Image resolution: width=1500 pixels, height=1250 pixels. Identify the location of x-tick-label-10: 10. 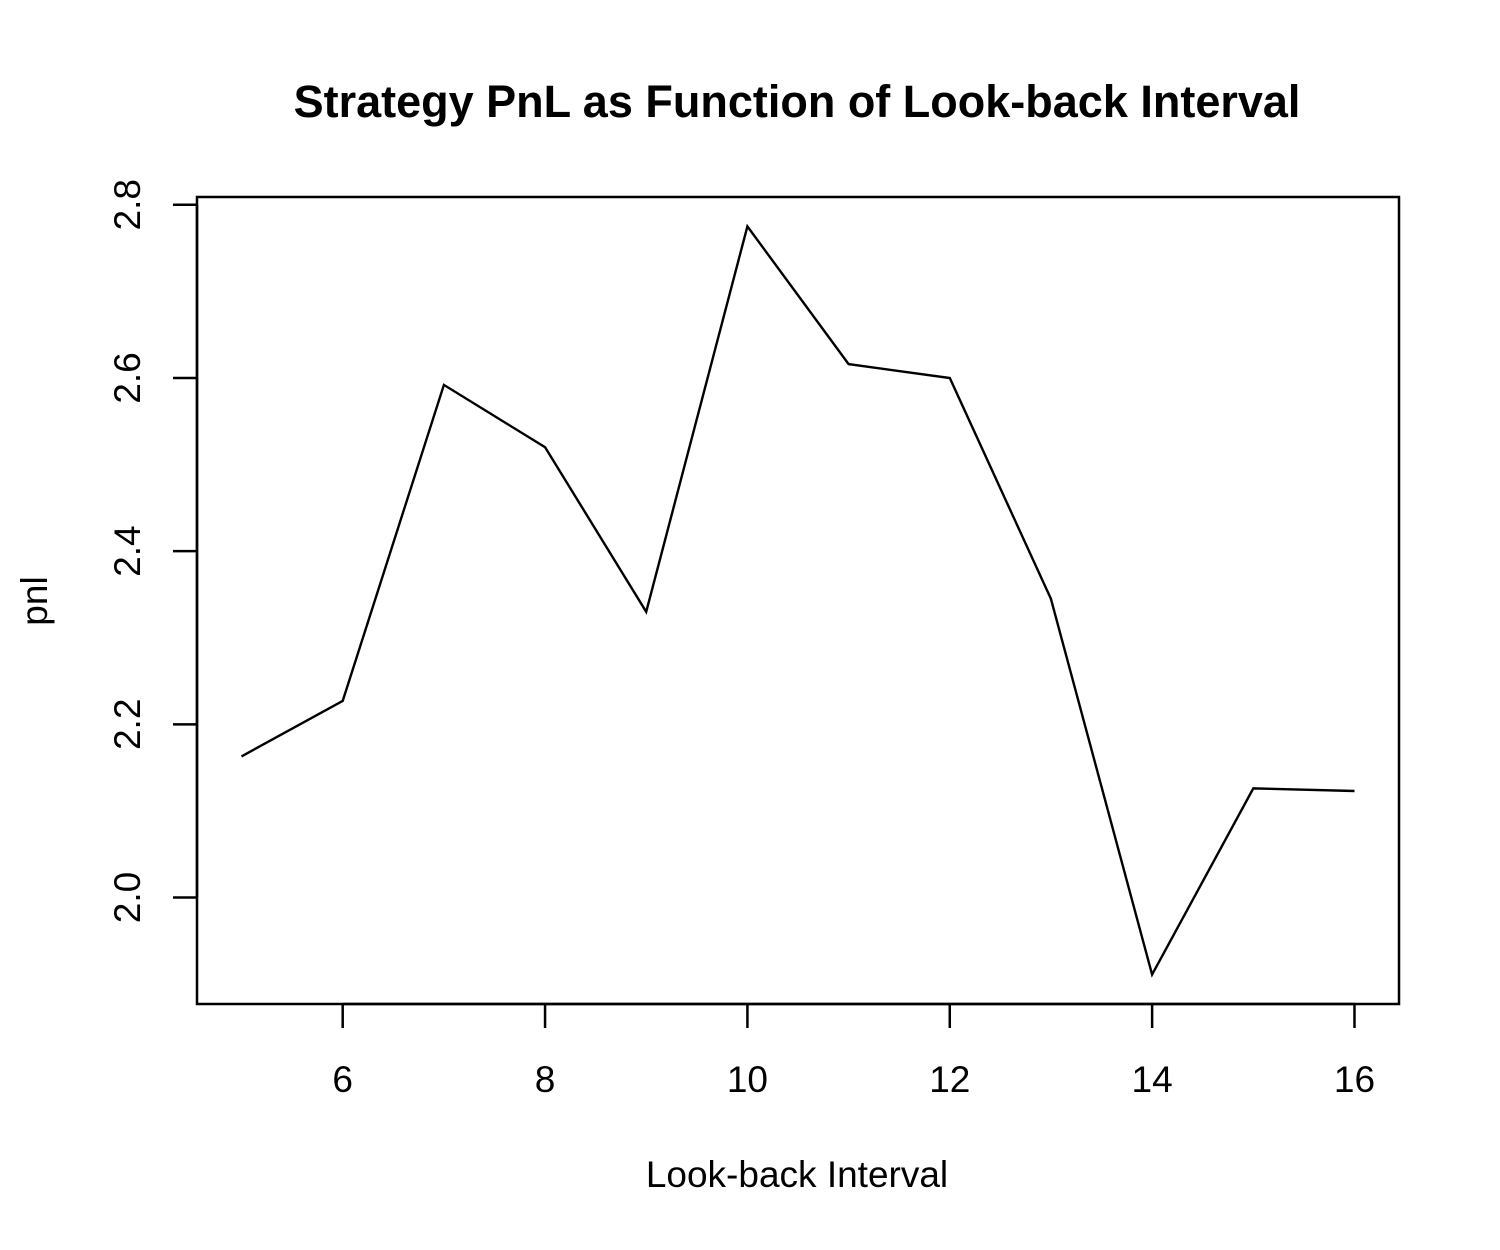
(747, 1079).